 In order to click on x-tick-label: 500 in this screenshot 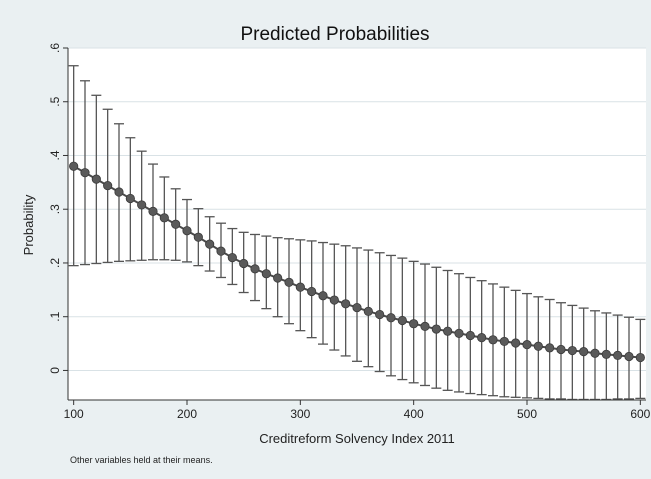, I will do `click(527, 414)`.